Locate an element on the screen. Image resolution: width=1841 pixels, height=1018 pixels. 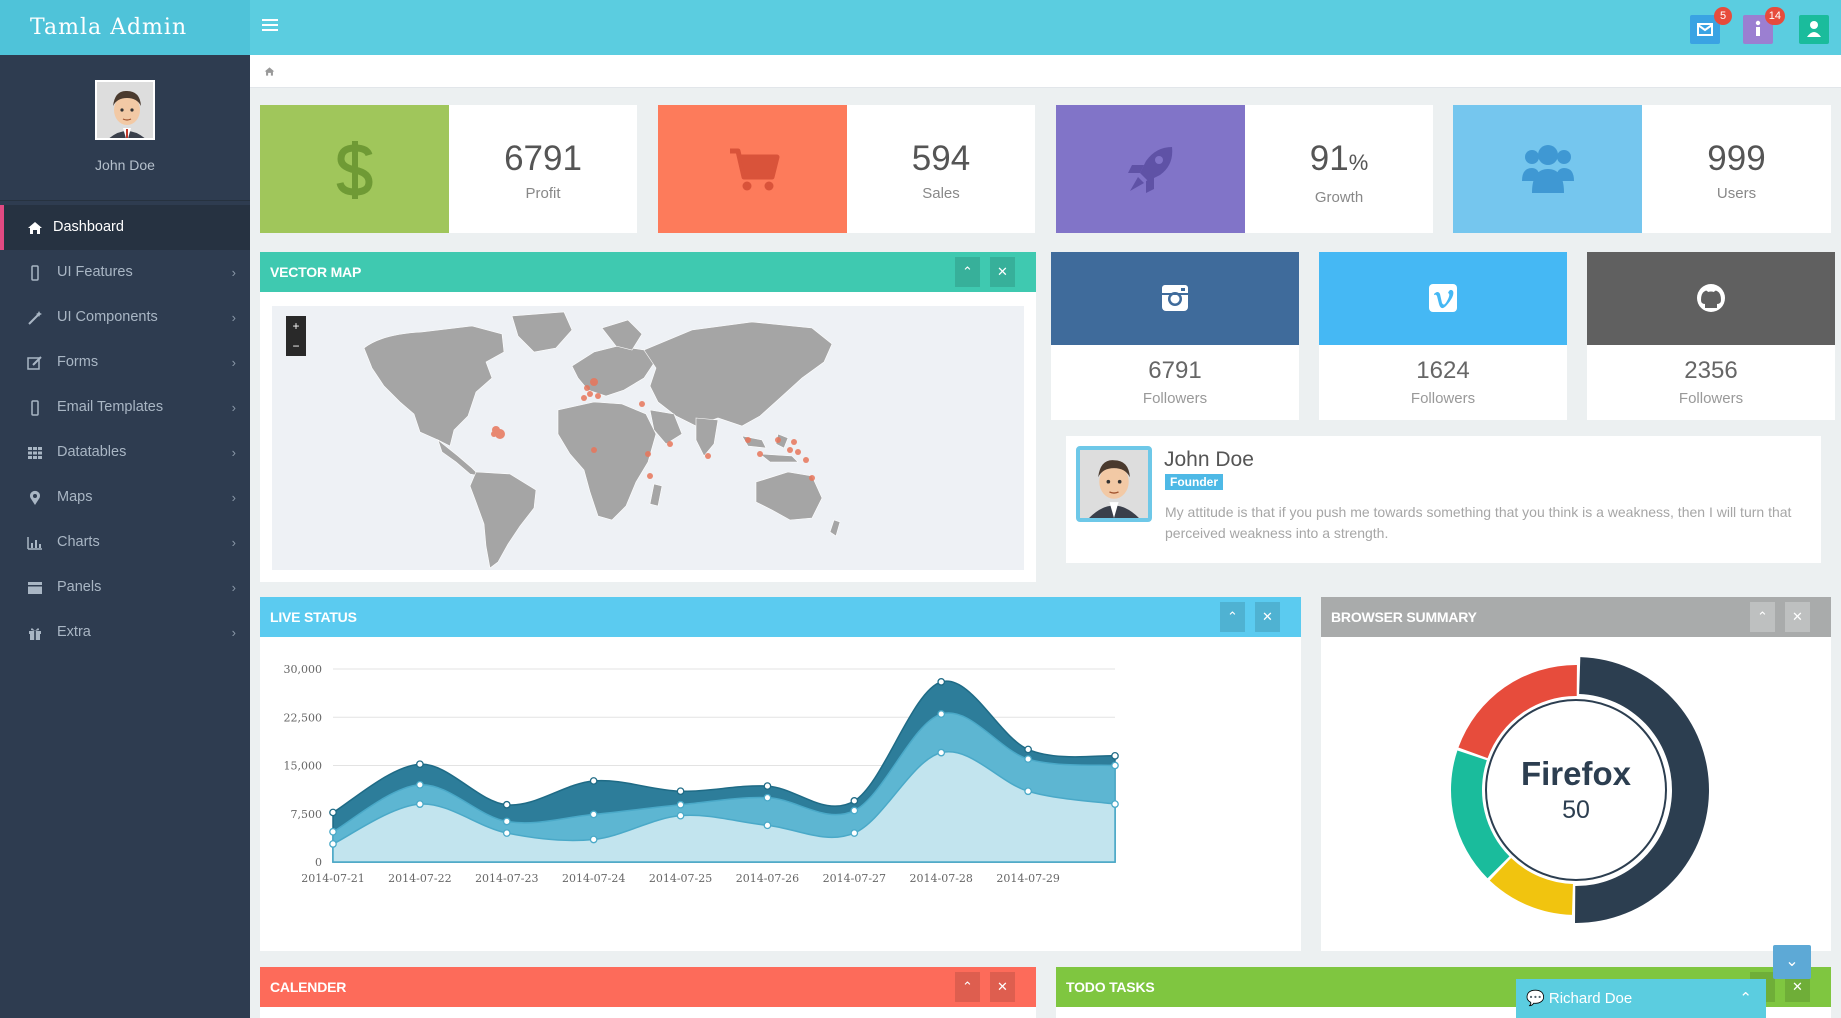
rocket-icon is located at coordinates (1150, 170).